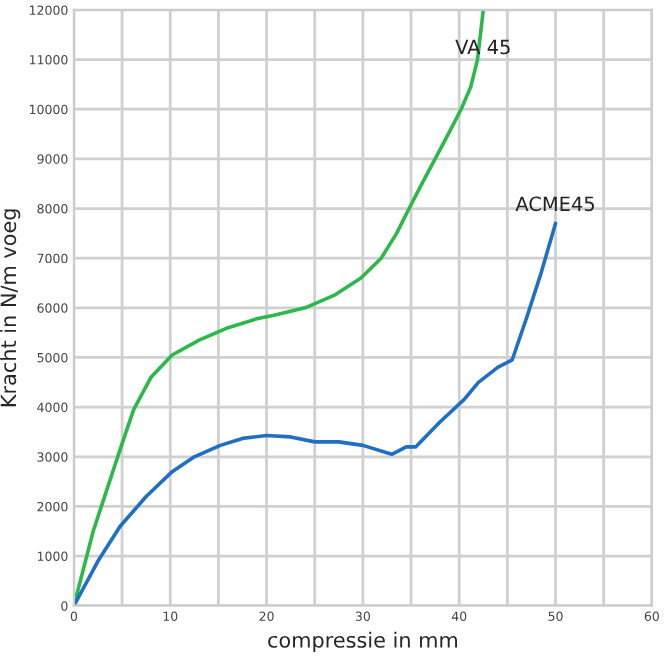 Image resolution: width=672 pixels, height=662 pixels. I want to click on y-axis-title: Kracht in N/m voeg, so click(10, 308).